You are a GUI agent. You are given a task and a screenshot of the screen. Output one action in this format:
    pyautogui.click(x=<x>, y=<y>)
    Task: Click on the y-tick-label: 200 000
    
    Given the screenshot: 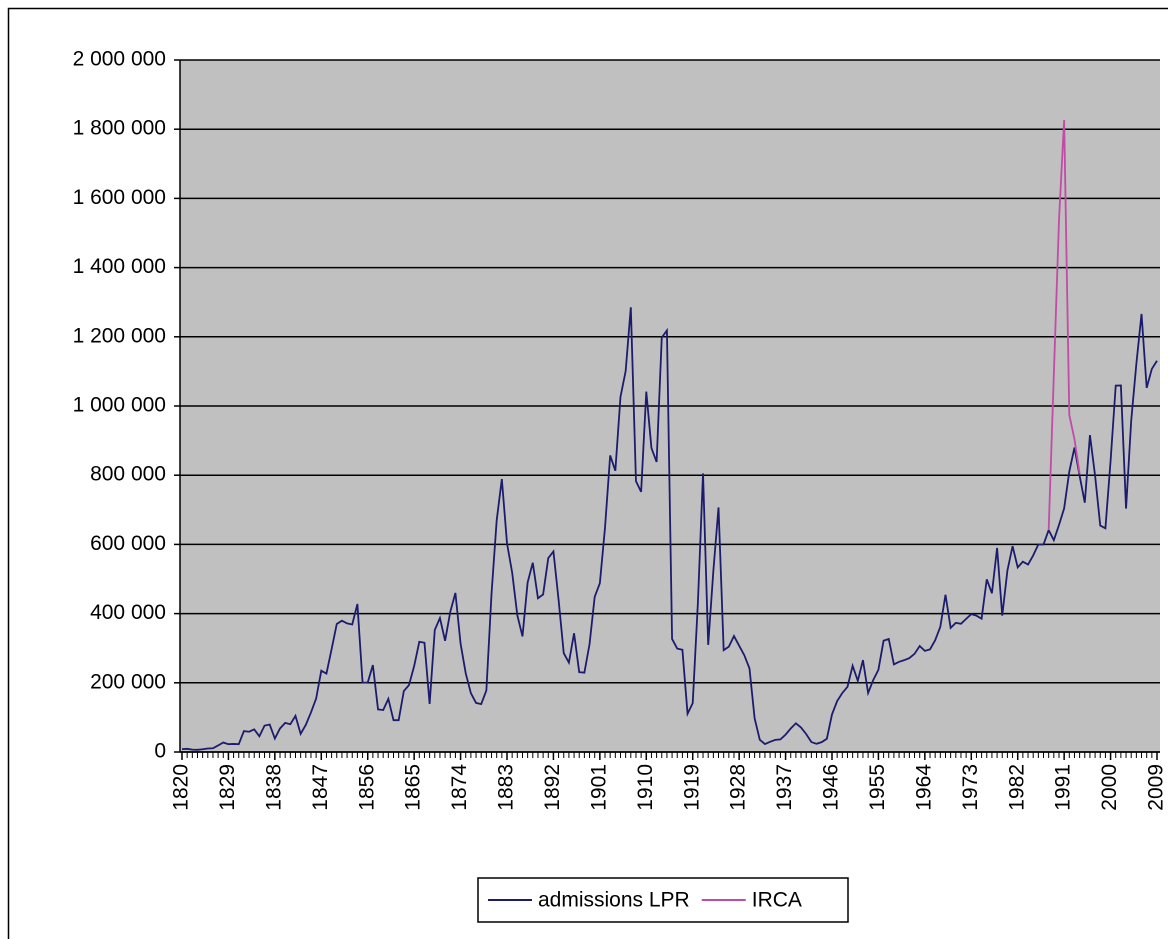 What is the action you would take?
    pyautogui.click(x=128, y=681)
    